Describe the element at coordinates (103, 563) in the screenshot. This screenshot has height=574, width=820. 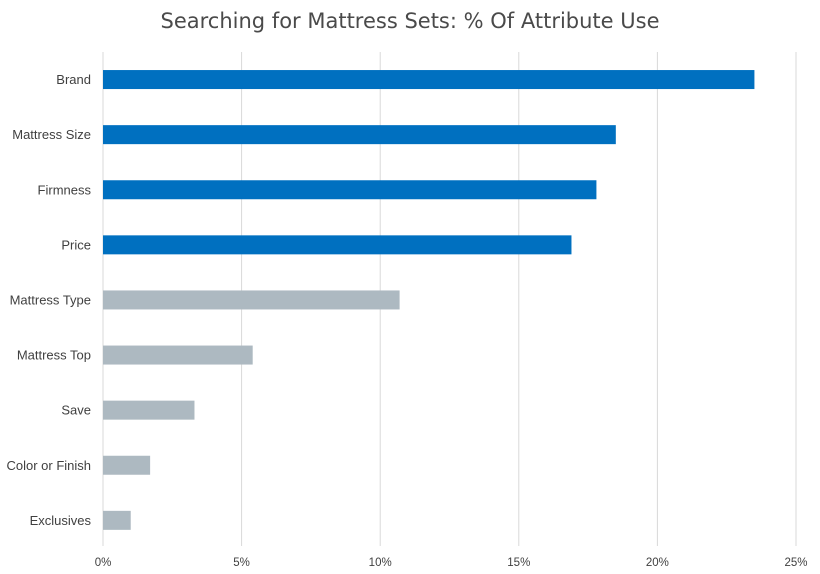
I see `x-tick-label: 0%` at that location.